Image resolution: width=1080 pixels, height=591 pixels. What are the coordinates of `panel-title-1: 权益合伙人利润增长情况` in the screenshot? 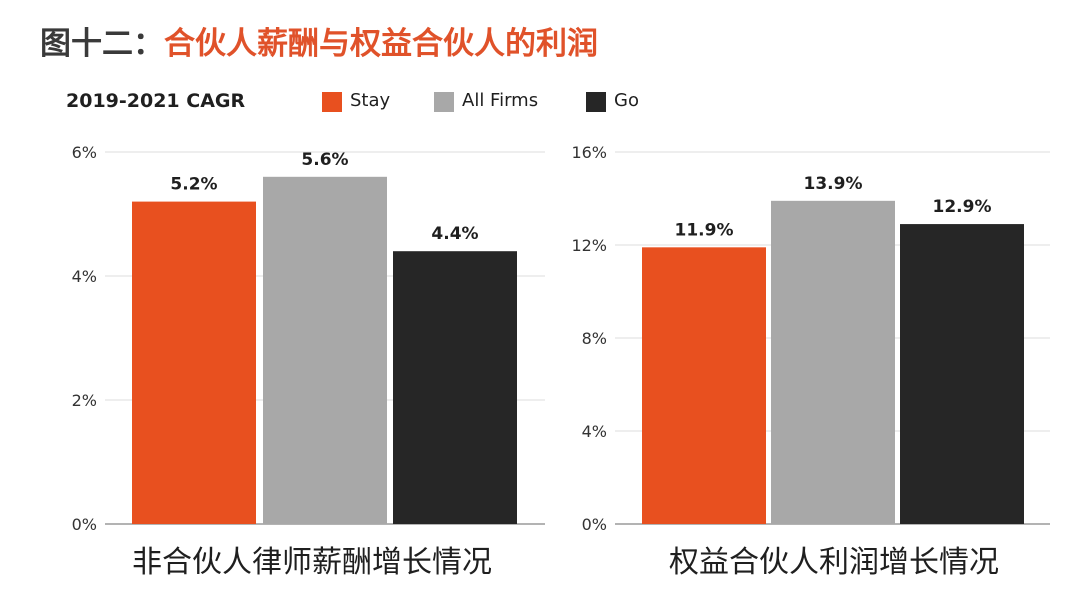 It's located at (834, 562).